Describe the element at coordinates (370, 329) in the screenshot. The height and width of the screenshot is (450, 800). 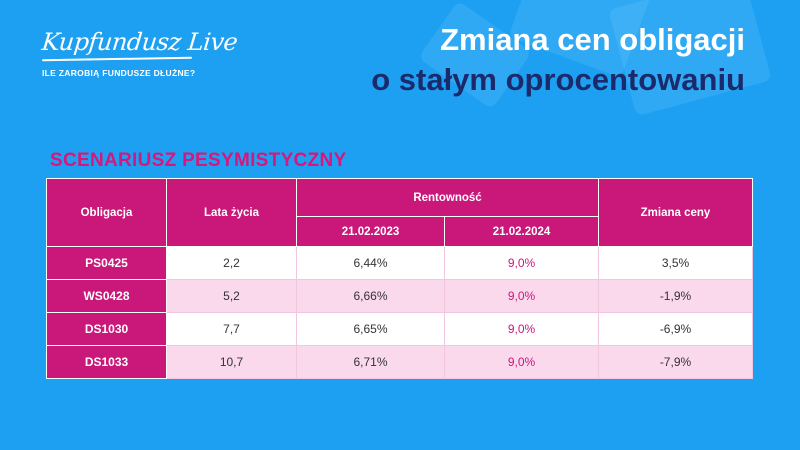
I see `bond-yield-2023: 6,65%` at that location.